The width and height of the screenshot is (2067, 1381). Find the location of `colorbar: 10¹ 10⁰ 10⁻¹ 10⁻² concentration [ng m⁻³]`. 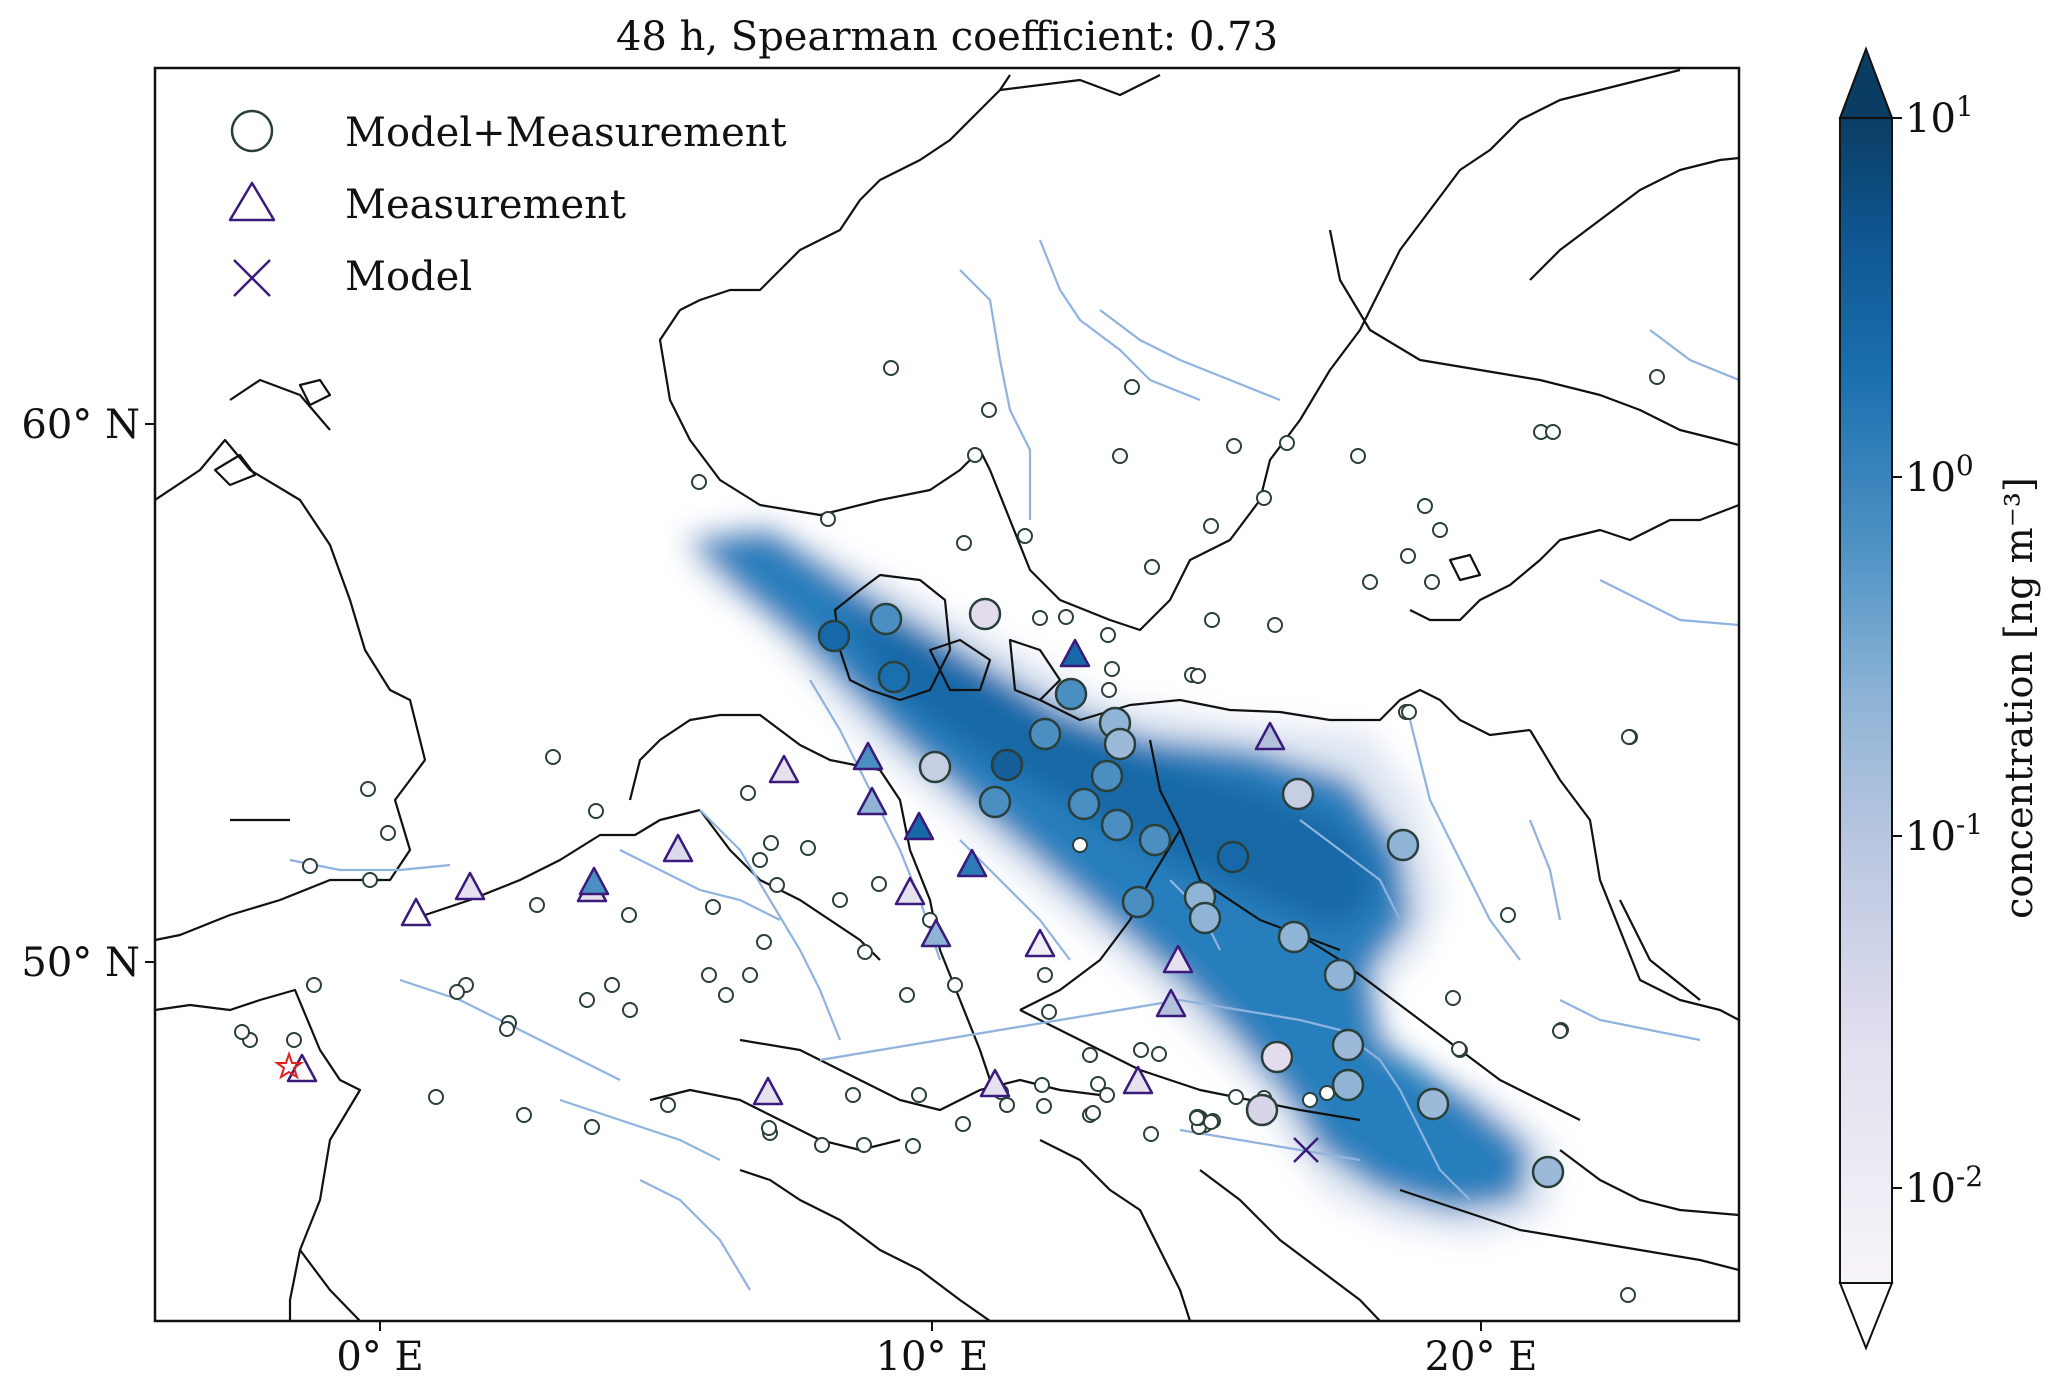

colorbar: 10¹ 10⁰ 10⁻¹ 10⁻² concentration [ng m⁻³] is located at coordinates (1939, 698).